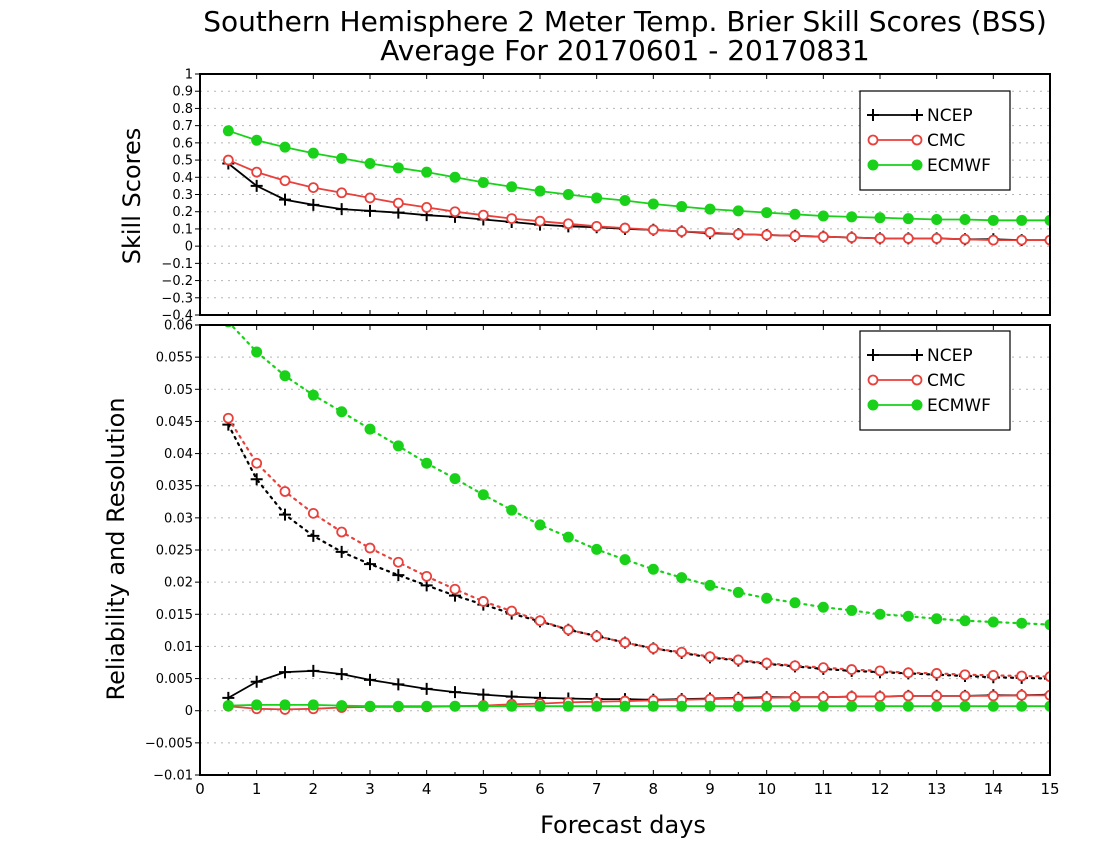  Describe the element at coordinates (200, 789) in the screenshot. I see `x-tick-label: 0` at that location.